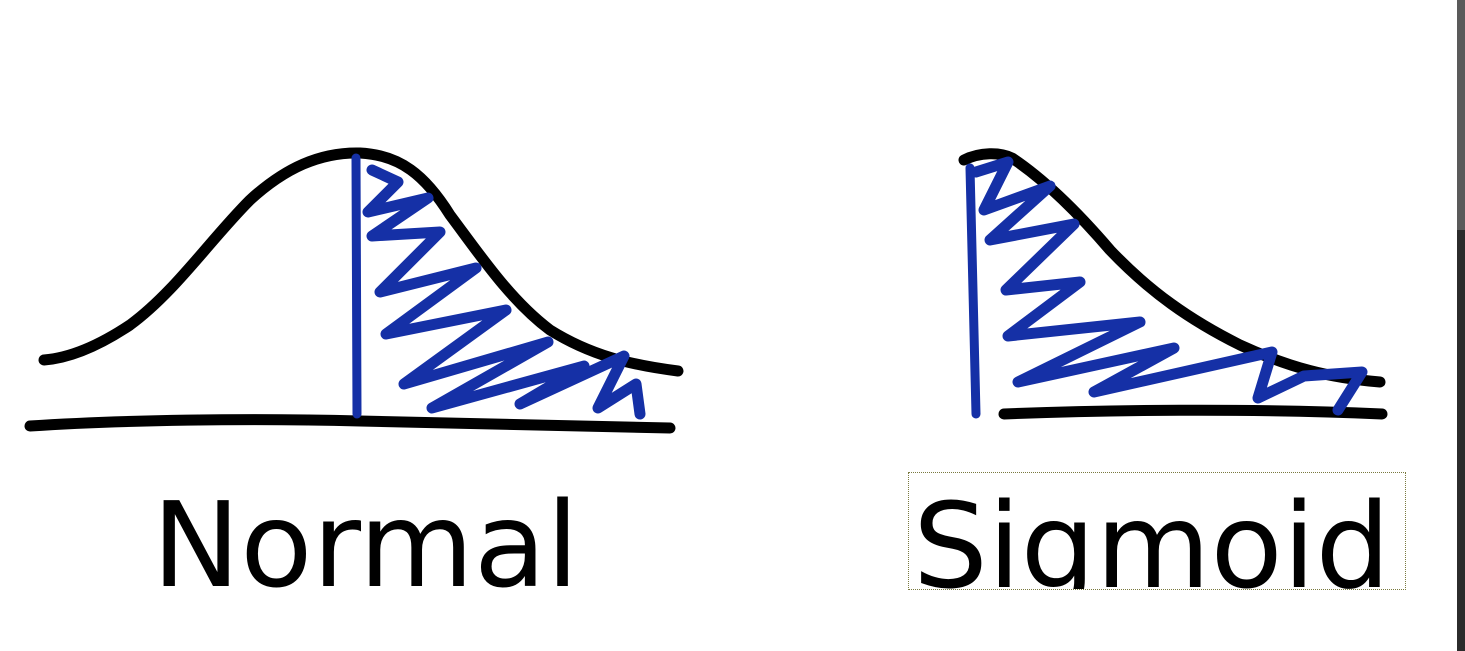 The width and height of the screenshot is (1465, 651). I want to click on vertical-scrollbar, so click(1461, 325).